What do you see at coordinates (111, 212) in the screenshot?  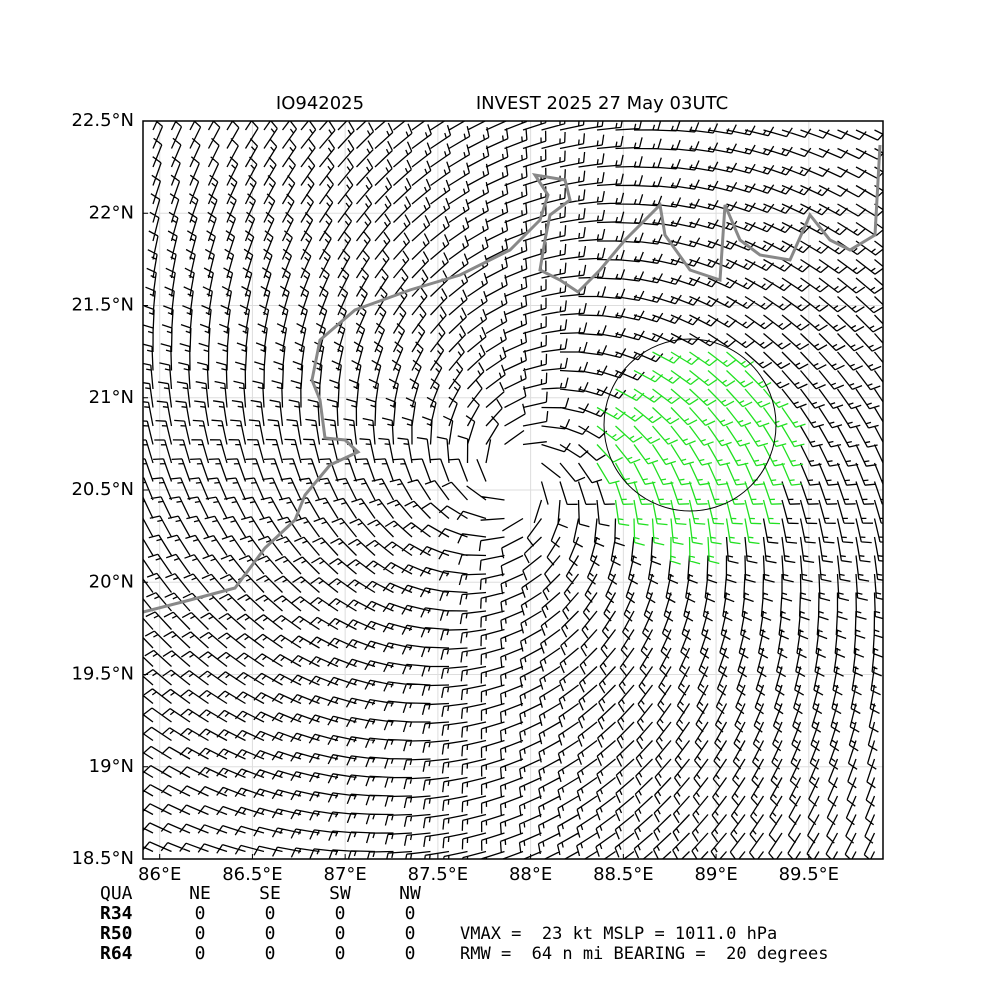 I see `y-tick-label: 22°N` at bounding box center [111, 212].